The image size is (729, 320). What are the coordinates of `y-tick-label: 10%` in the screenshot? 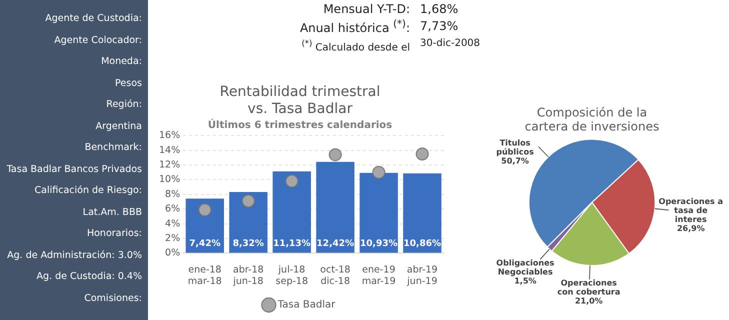 It's located at (169, 180).